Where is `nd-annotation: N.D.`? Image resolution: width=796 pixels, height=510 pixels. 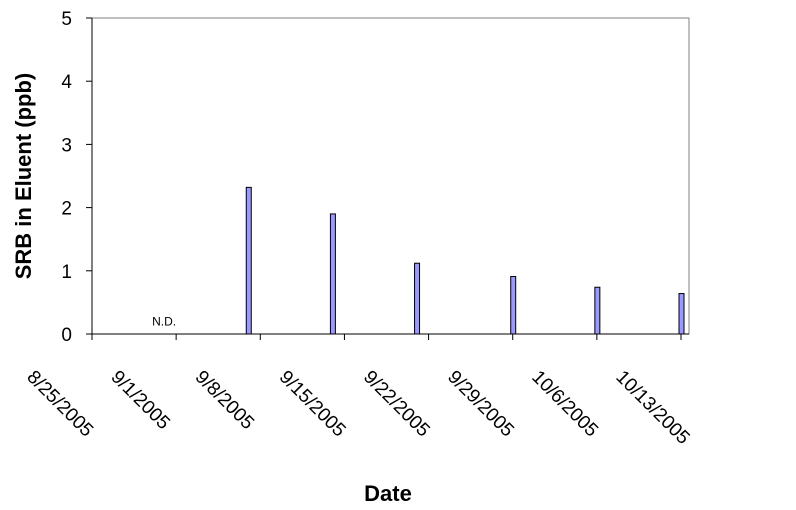
nd-annotation: N.D. is located at coordinates (164, 321).